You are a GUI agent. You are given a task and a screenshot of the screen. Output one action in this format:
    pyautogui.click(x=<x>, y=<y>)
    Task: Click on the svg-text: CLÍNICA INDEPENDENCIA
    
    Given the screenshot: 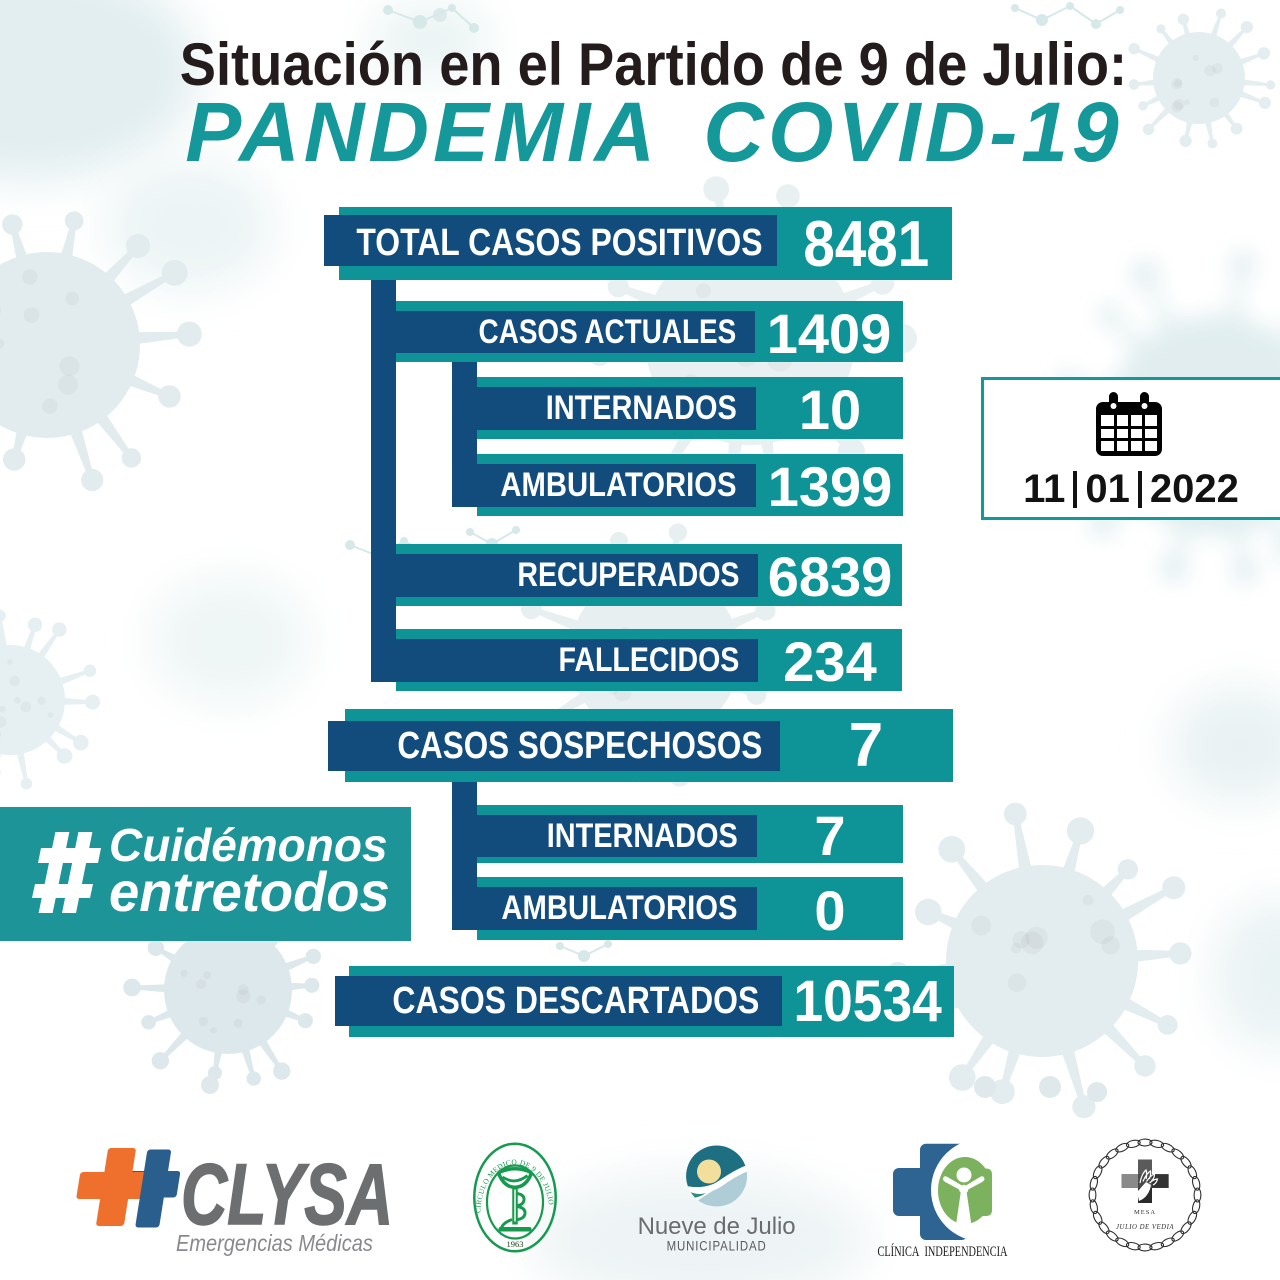 What is the action you would take?
    pyautogui.click(x=943, y=1251)
    